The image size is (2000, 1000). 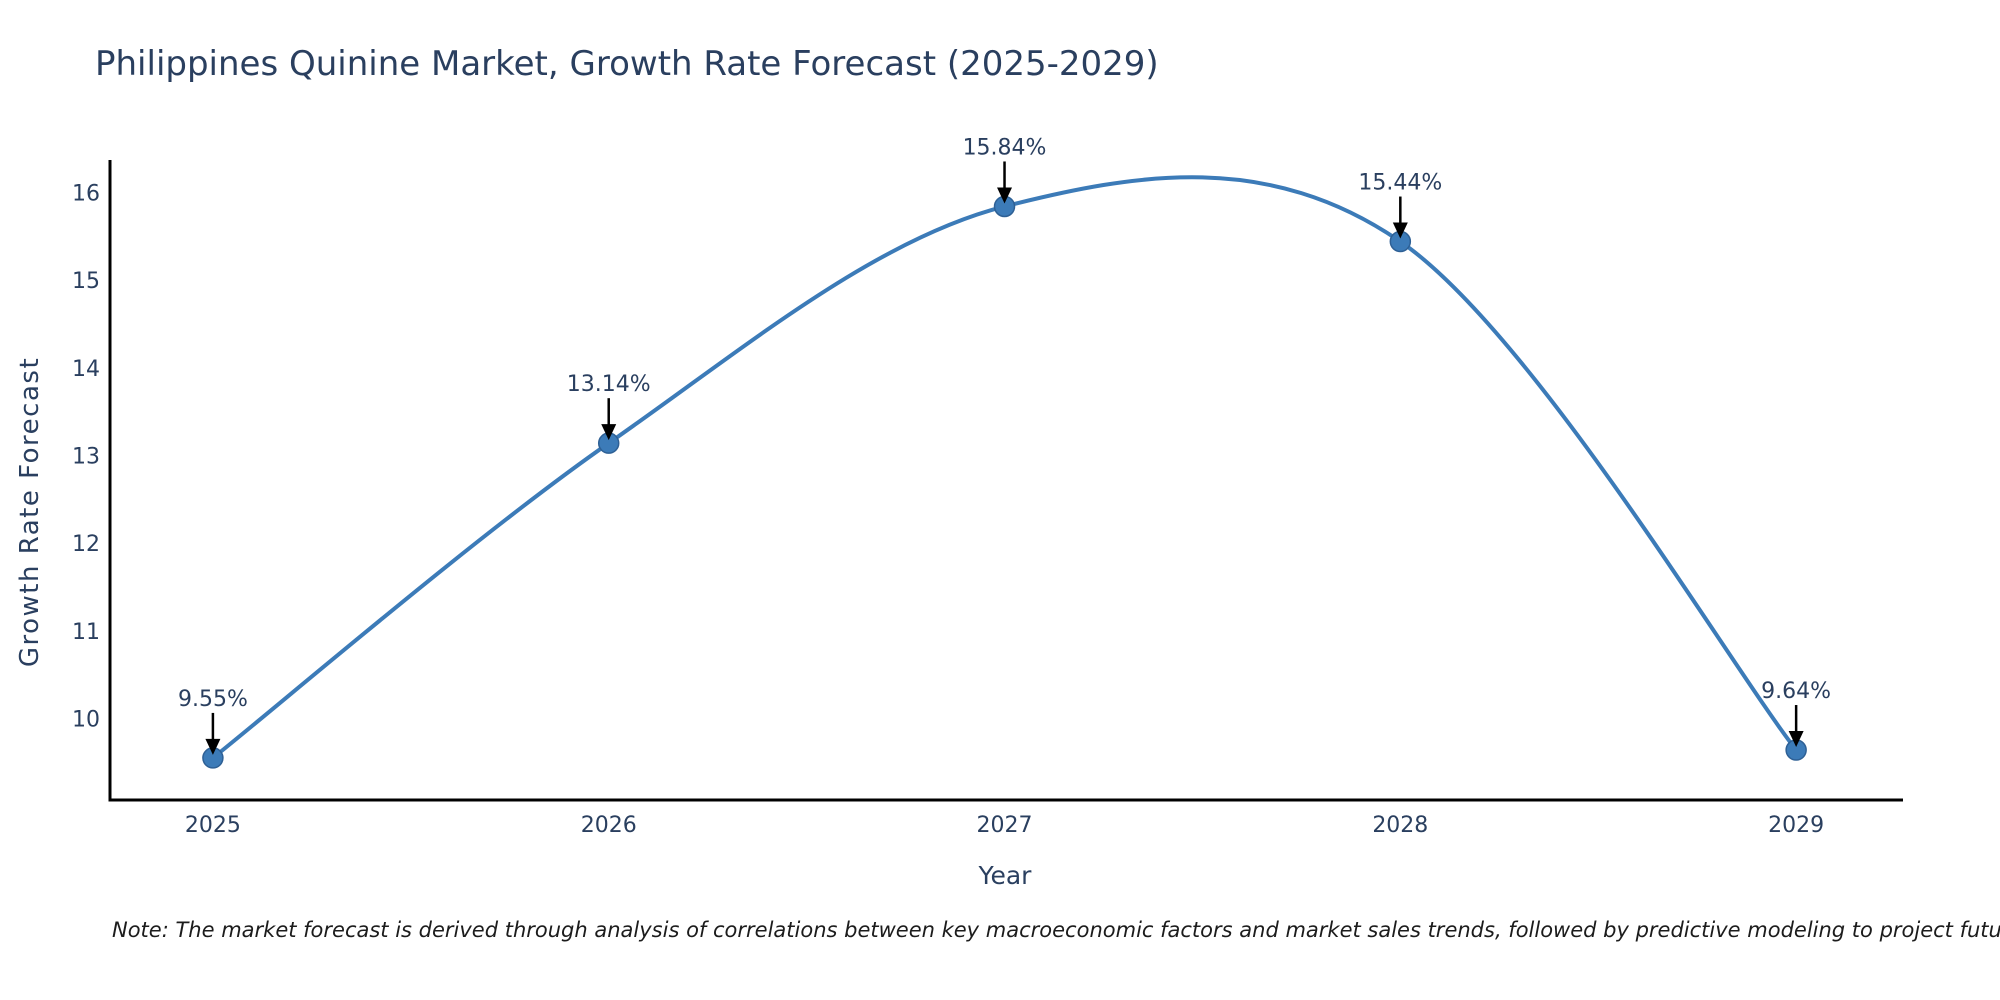 What do you see at coordinates (86, 632) in the screenshot?
I see `y-tick-label: 11` at bounding box center [86, 632].